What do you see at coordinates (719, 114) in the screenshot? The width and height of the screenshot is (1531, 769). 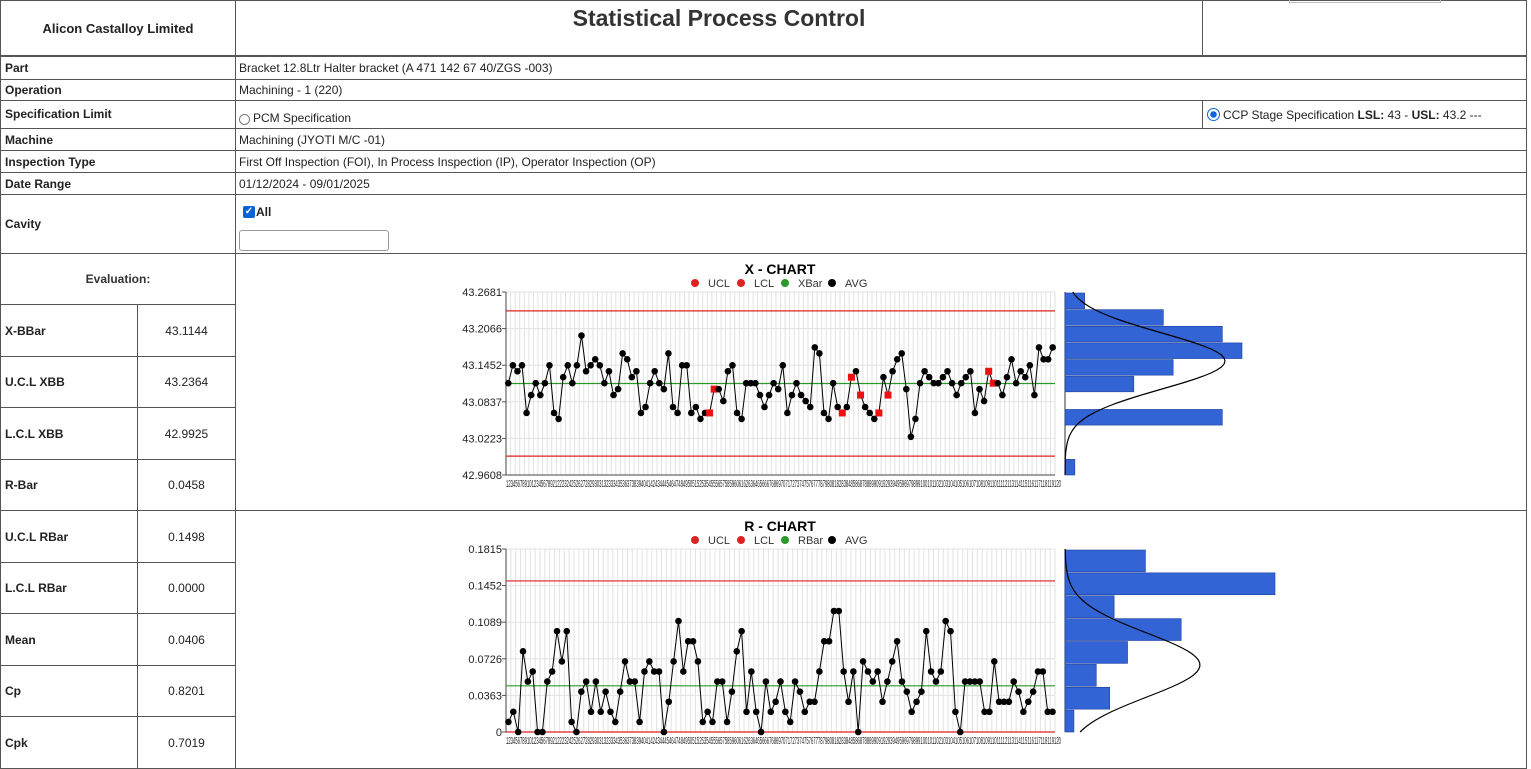 I see `spec-option-pcm: PCM Specification` at bounding box center [719, 114].